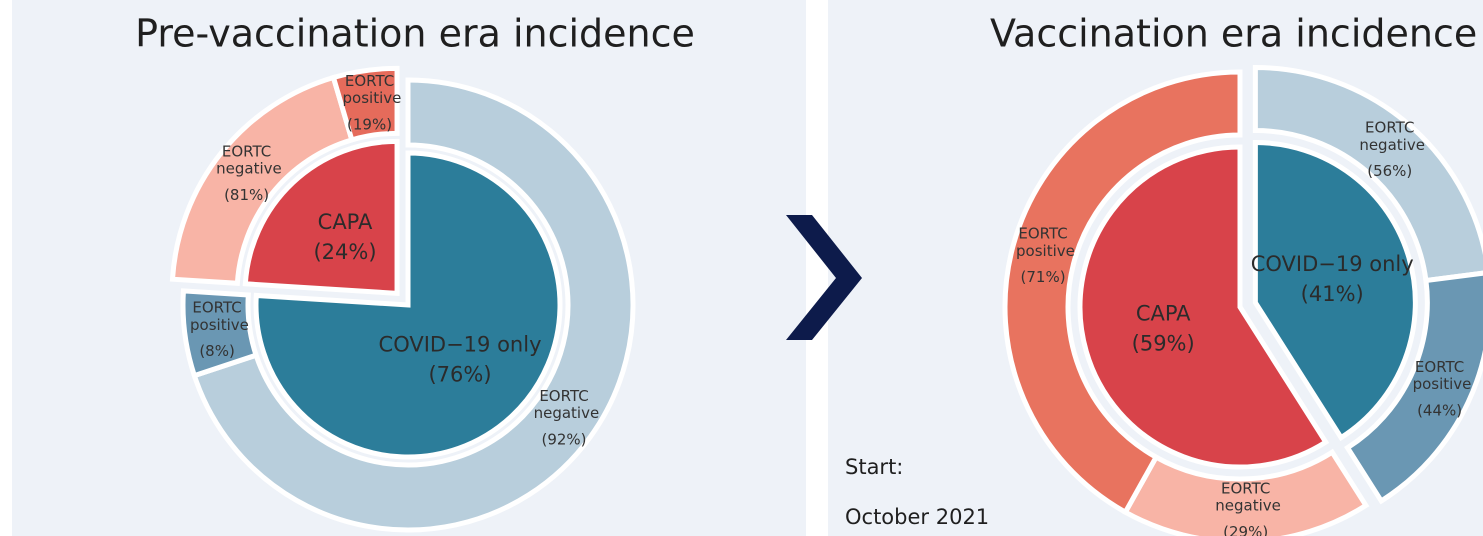 This screenshot has width=1483, height=536. What do you see at coordinates (459, 374) in the screenshot?
I see `inner-value-label: (76%)` at bounding box center [459, 374].